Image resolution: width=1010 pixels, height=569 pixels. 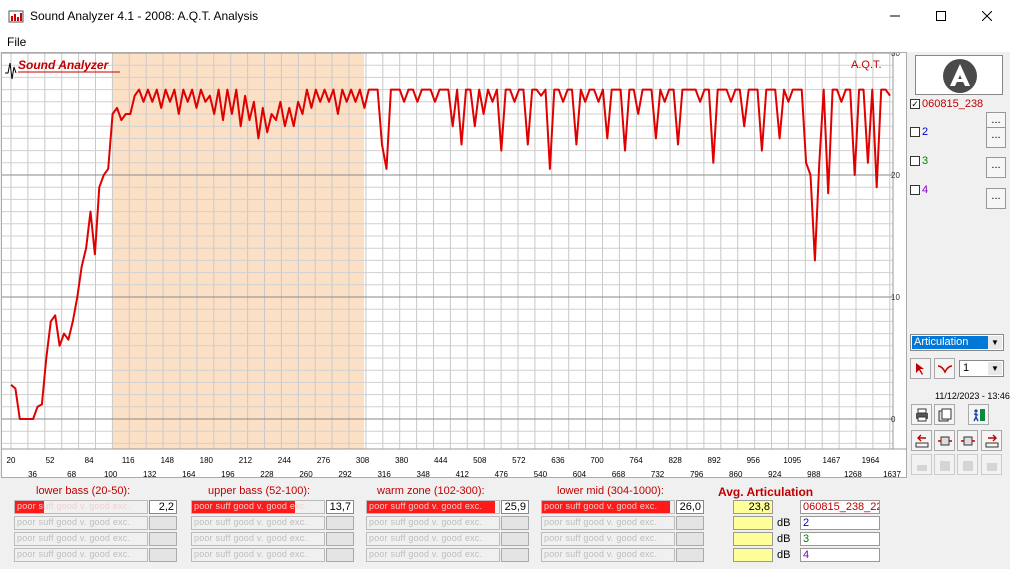 I want to click on cursor-icon, so click(x=919, y=368).